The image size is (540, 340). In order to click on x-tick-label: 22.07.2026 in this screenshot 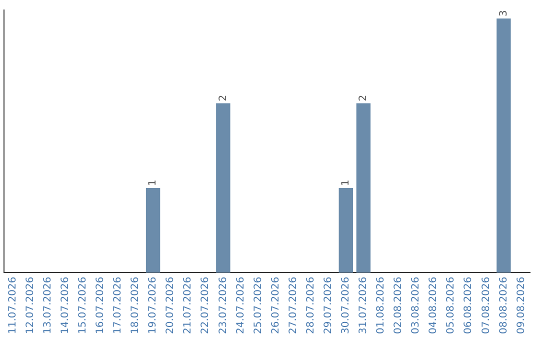, I will do `click(206, 305)`.